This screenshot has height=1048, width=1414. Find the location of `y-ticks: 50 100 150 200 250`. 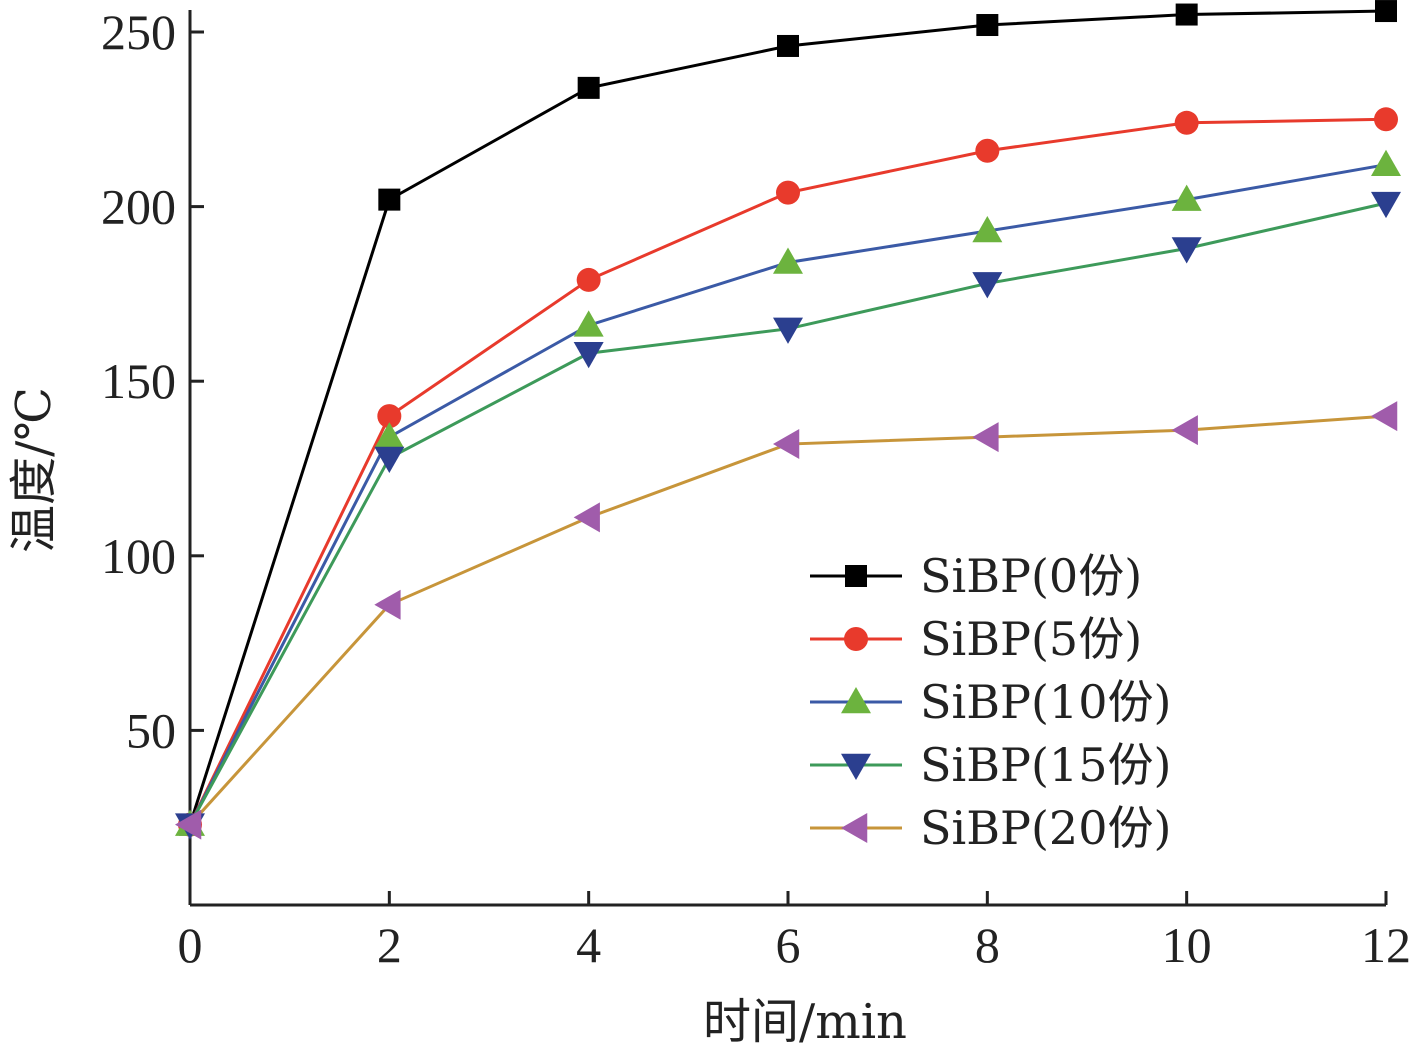

y-ticks: 50 100 150 200 250 is located at coordinates (152, 381).